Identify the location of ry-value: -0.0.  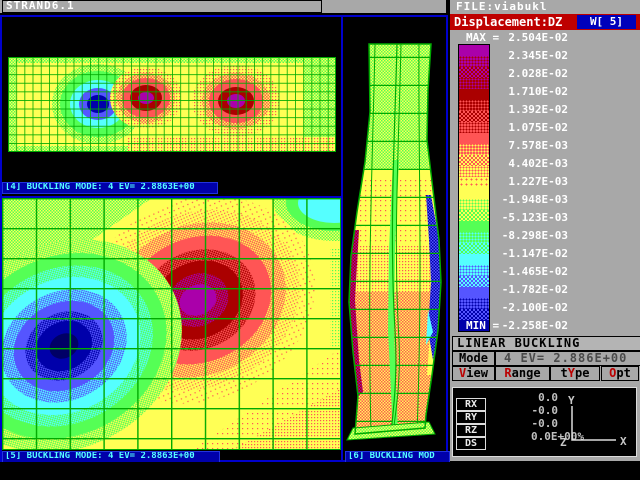
(545, 410).